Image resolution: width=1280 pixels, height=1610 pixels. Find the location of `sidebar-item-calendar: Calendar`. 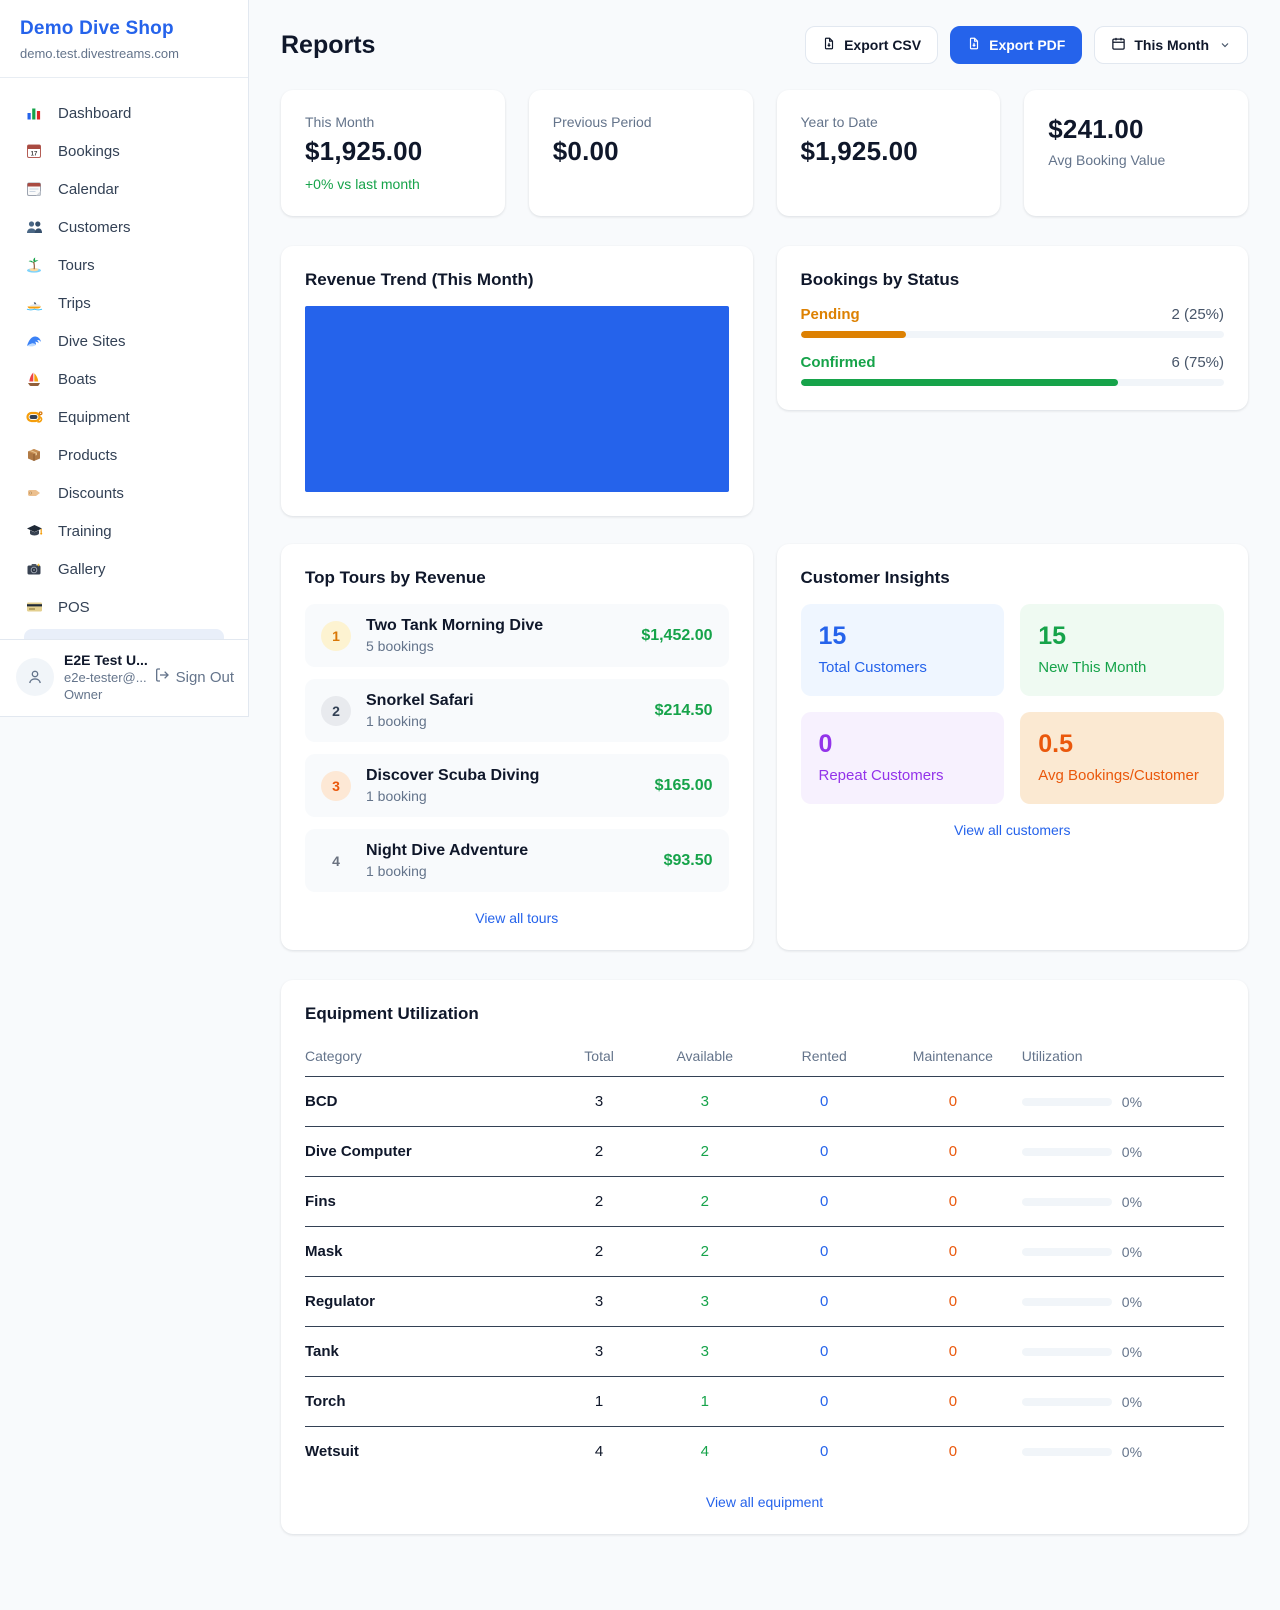

sidebar-item-calendar: Calendar is located at coordinates (124, 189).